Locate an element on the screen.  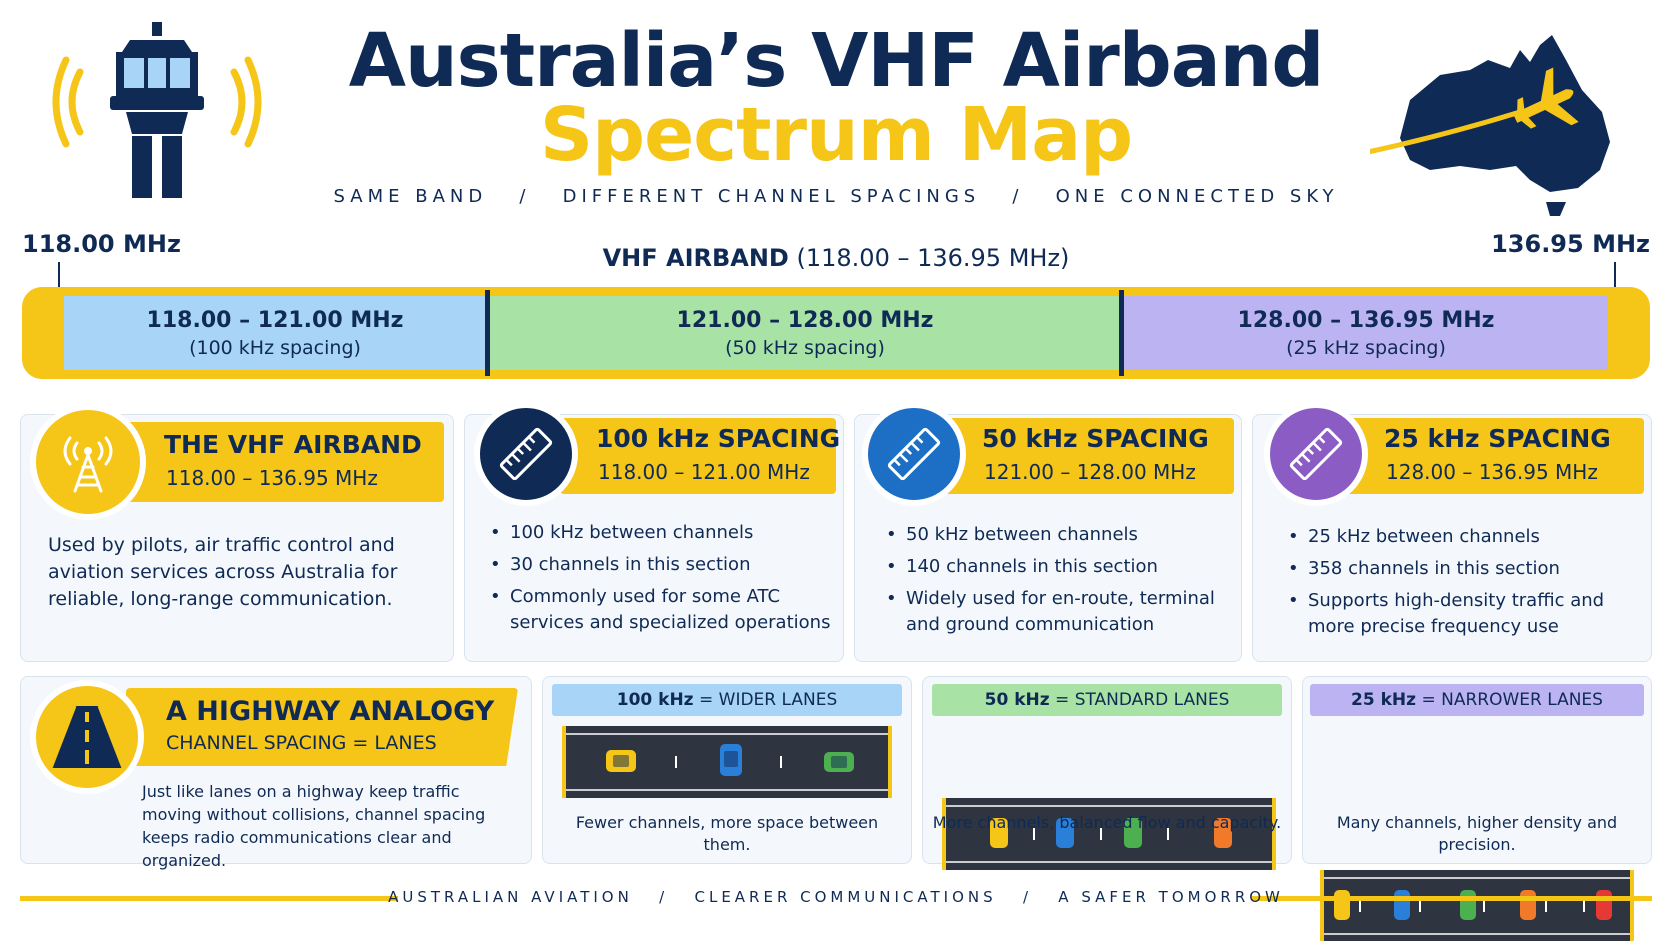
band-title-range: (118.00 – 136.95 MHz) is located at coordinates (933, 258).